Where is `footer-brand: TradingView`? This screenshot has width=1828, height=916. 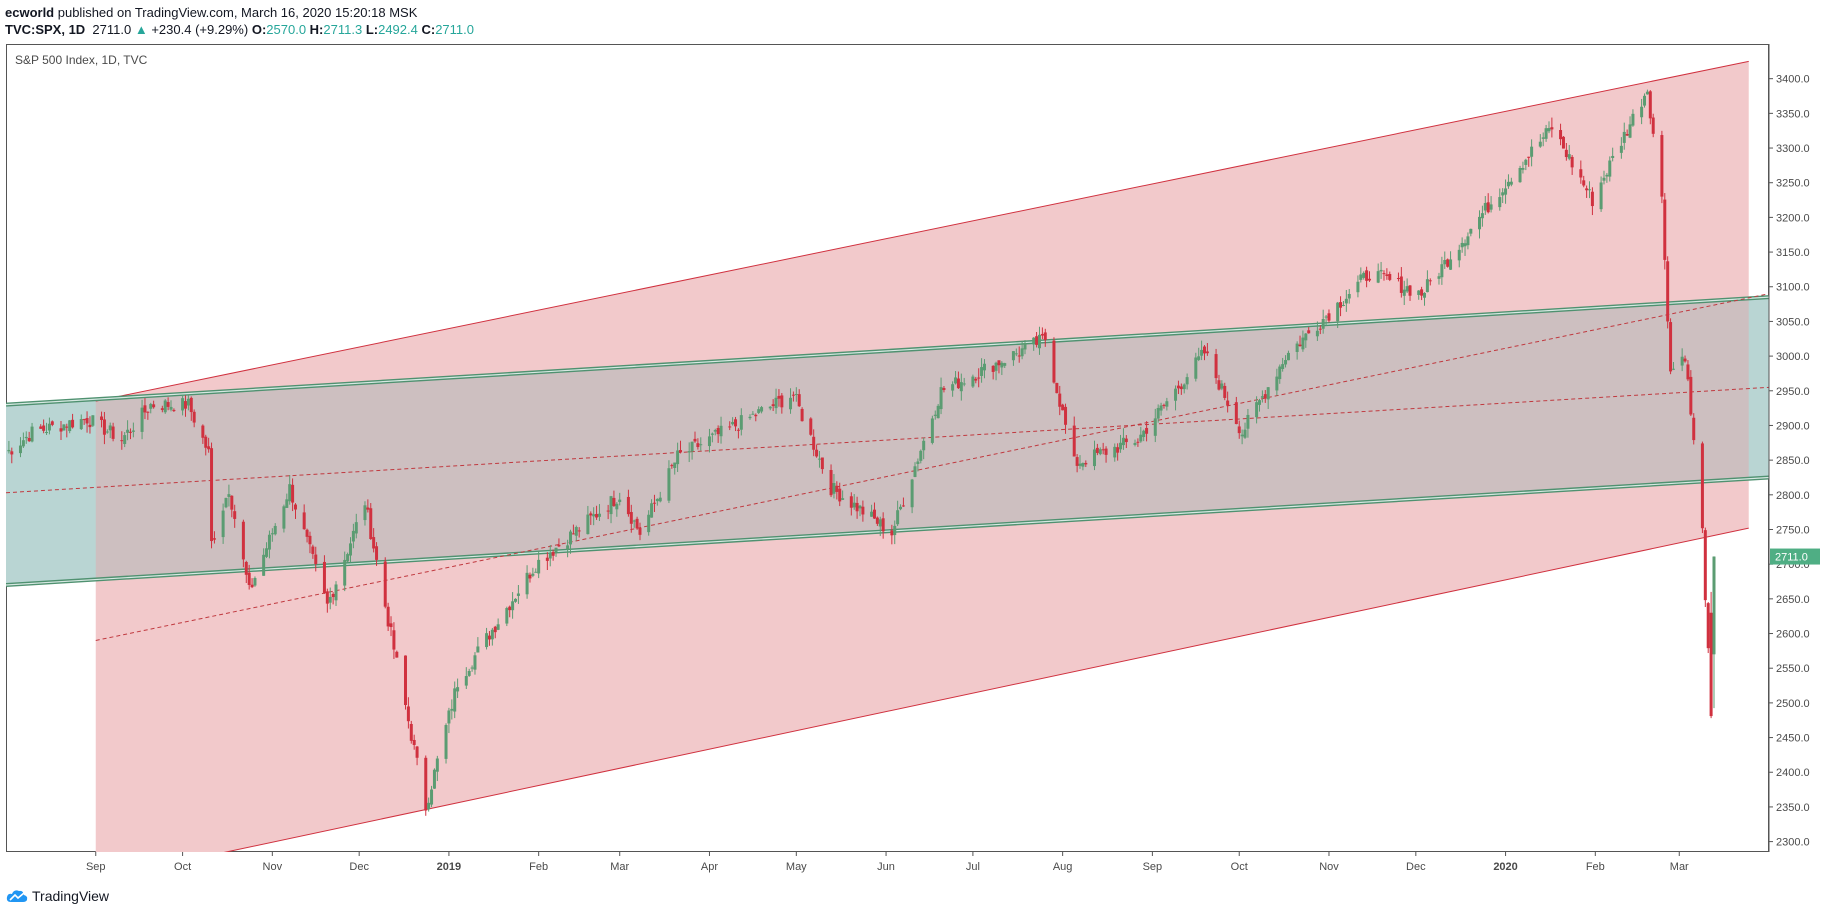 footer-brand: TradingView is located at coordinates (57, 896).